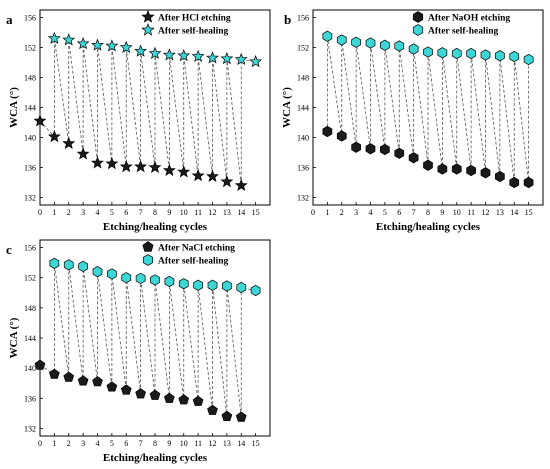 This screenshot has height=469, width=550. Describe the element at coordinates (399, 212) in the screenshot. I see `x-tick-label: 6` at that location.